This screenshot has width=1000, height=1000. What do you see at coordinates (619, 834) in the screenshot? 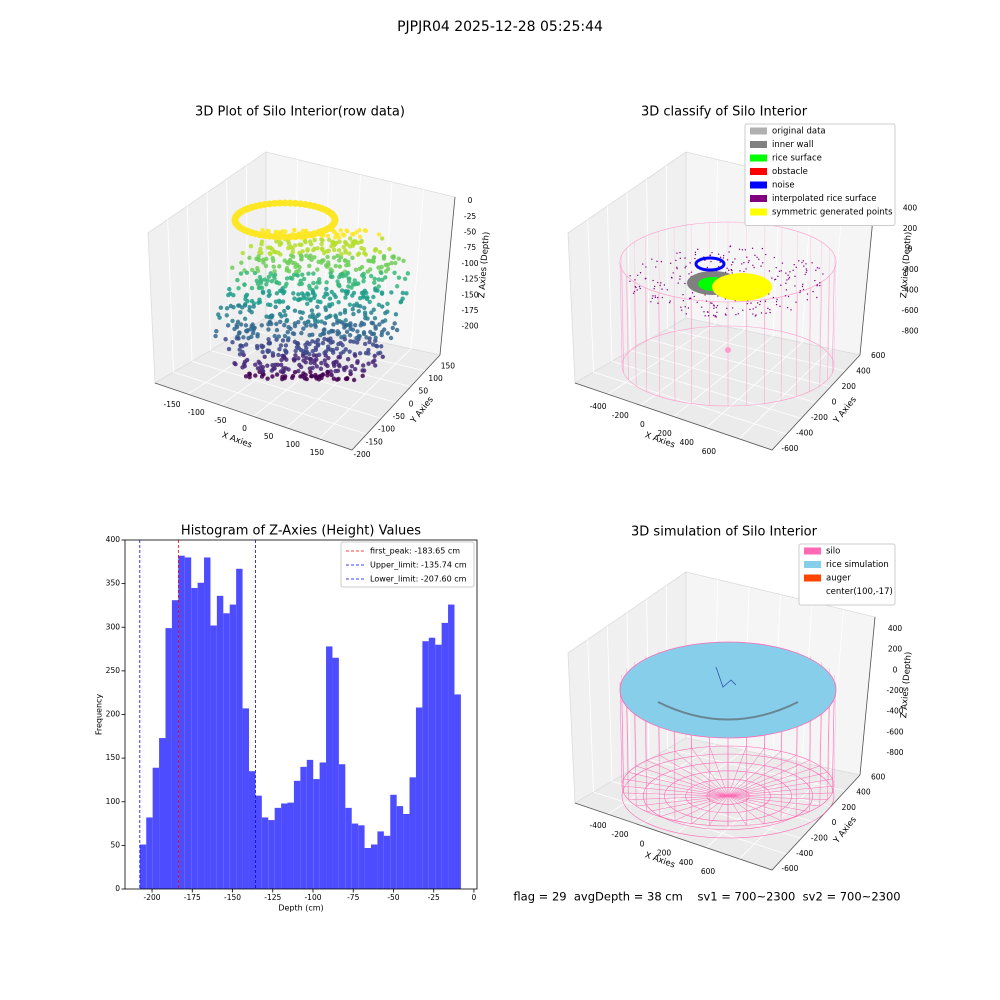
I see `x-tick-label: -200` at bounding box center [619, 834].